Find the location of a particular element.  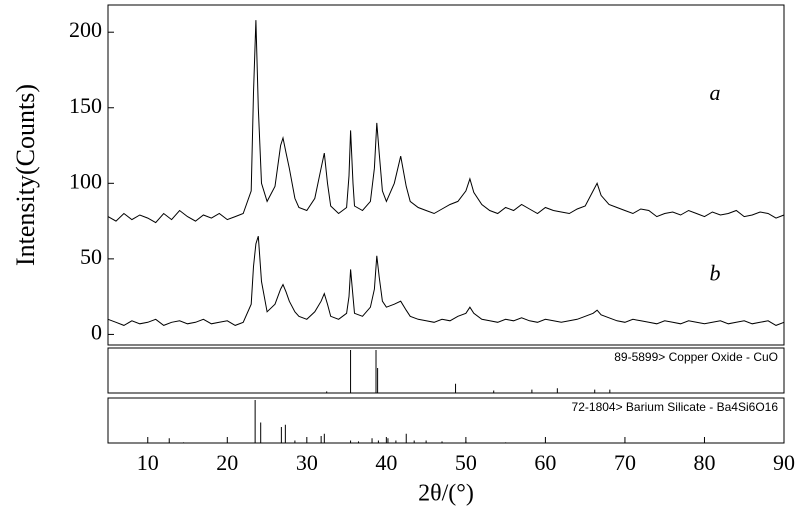

panel-label: 72-1804> Barium Silicate - Ba4Si6O16 is located at coordinates (675, 407).